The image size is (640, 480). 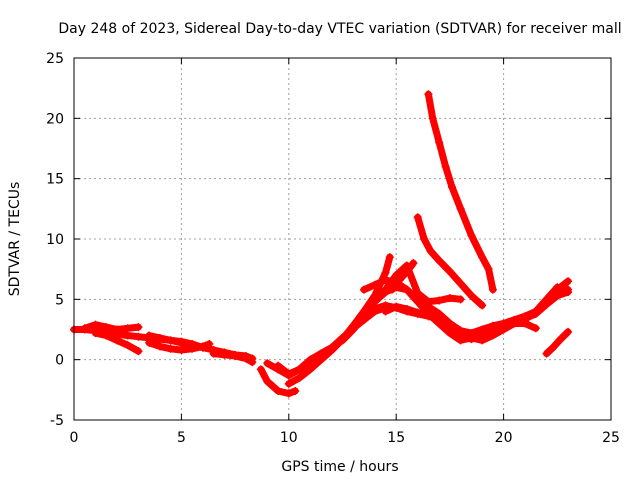 I want to click on y-tick-label: 20, so click(x=55, y=119).